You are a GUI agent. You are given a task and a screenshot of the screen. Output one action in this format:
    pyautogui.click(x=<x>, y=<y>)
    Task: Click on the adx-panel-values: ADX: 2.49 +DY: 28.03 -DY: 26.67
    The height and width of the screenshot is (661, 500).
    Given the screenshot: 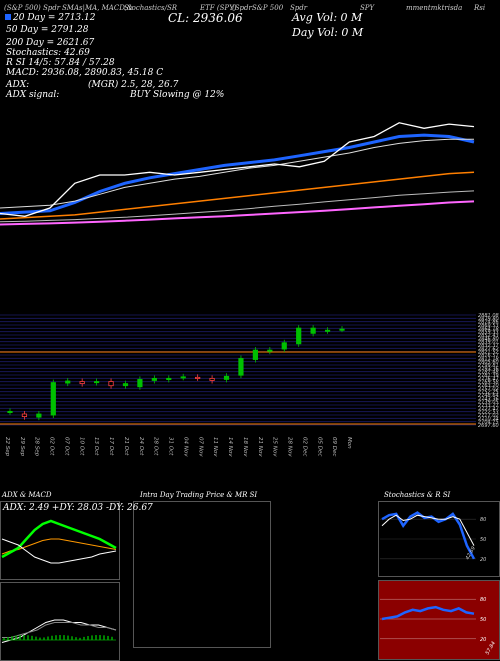 What is the action you would take?
    pyautogui.click(x=78, y=508)
    